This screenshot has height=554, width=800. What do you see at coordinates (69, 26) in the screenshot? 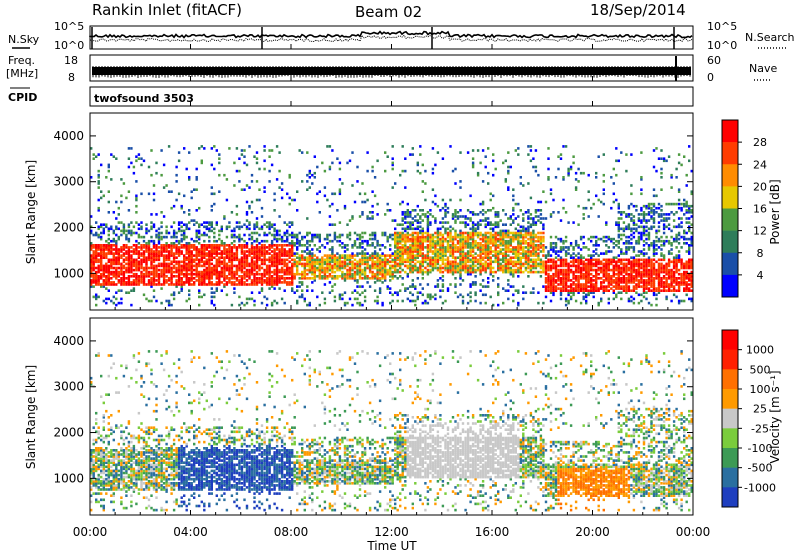
I see `noise-ytick-left: 10^5` at bounding box center [69, 26].